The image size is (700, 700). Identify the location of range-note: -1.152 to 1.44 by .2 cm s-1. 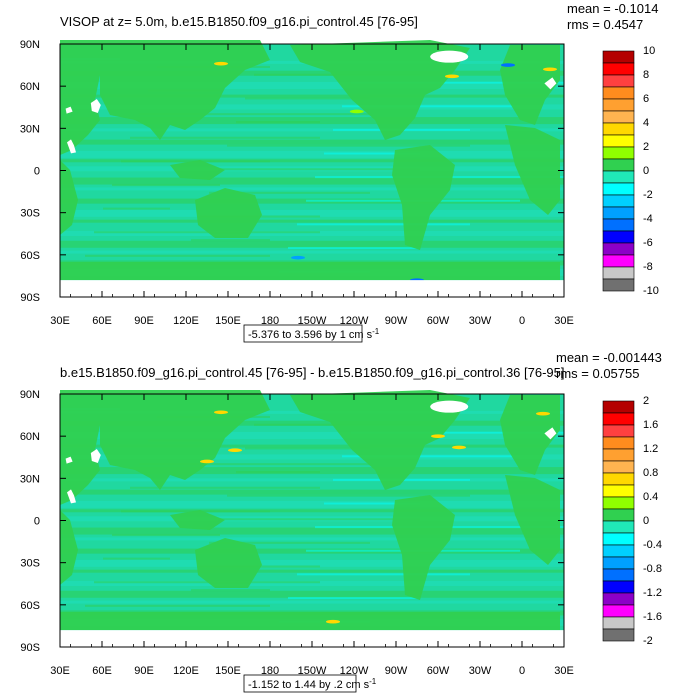
(312, 684).